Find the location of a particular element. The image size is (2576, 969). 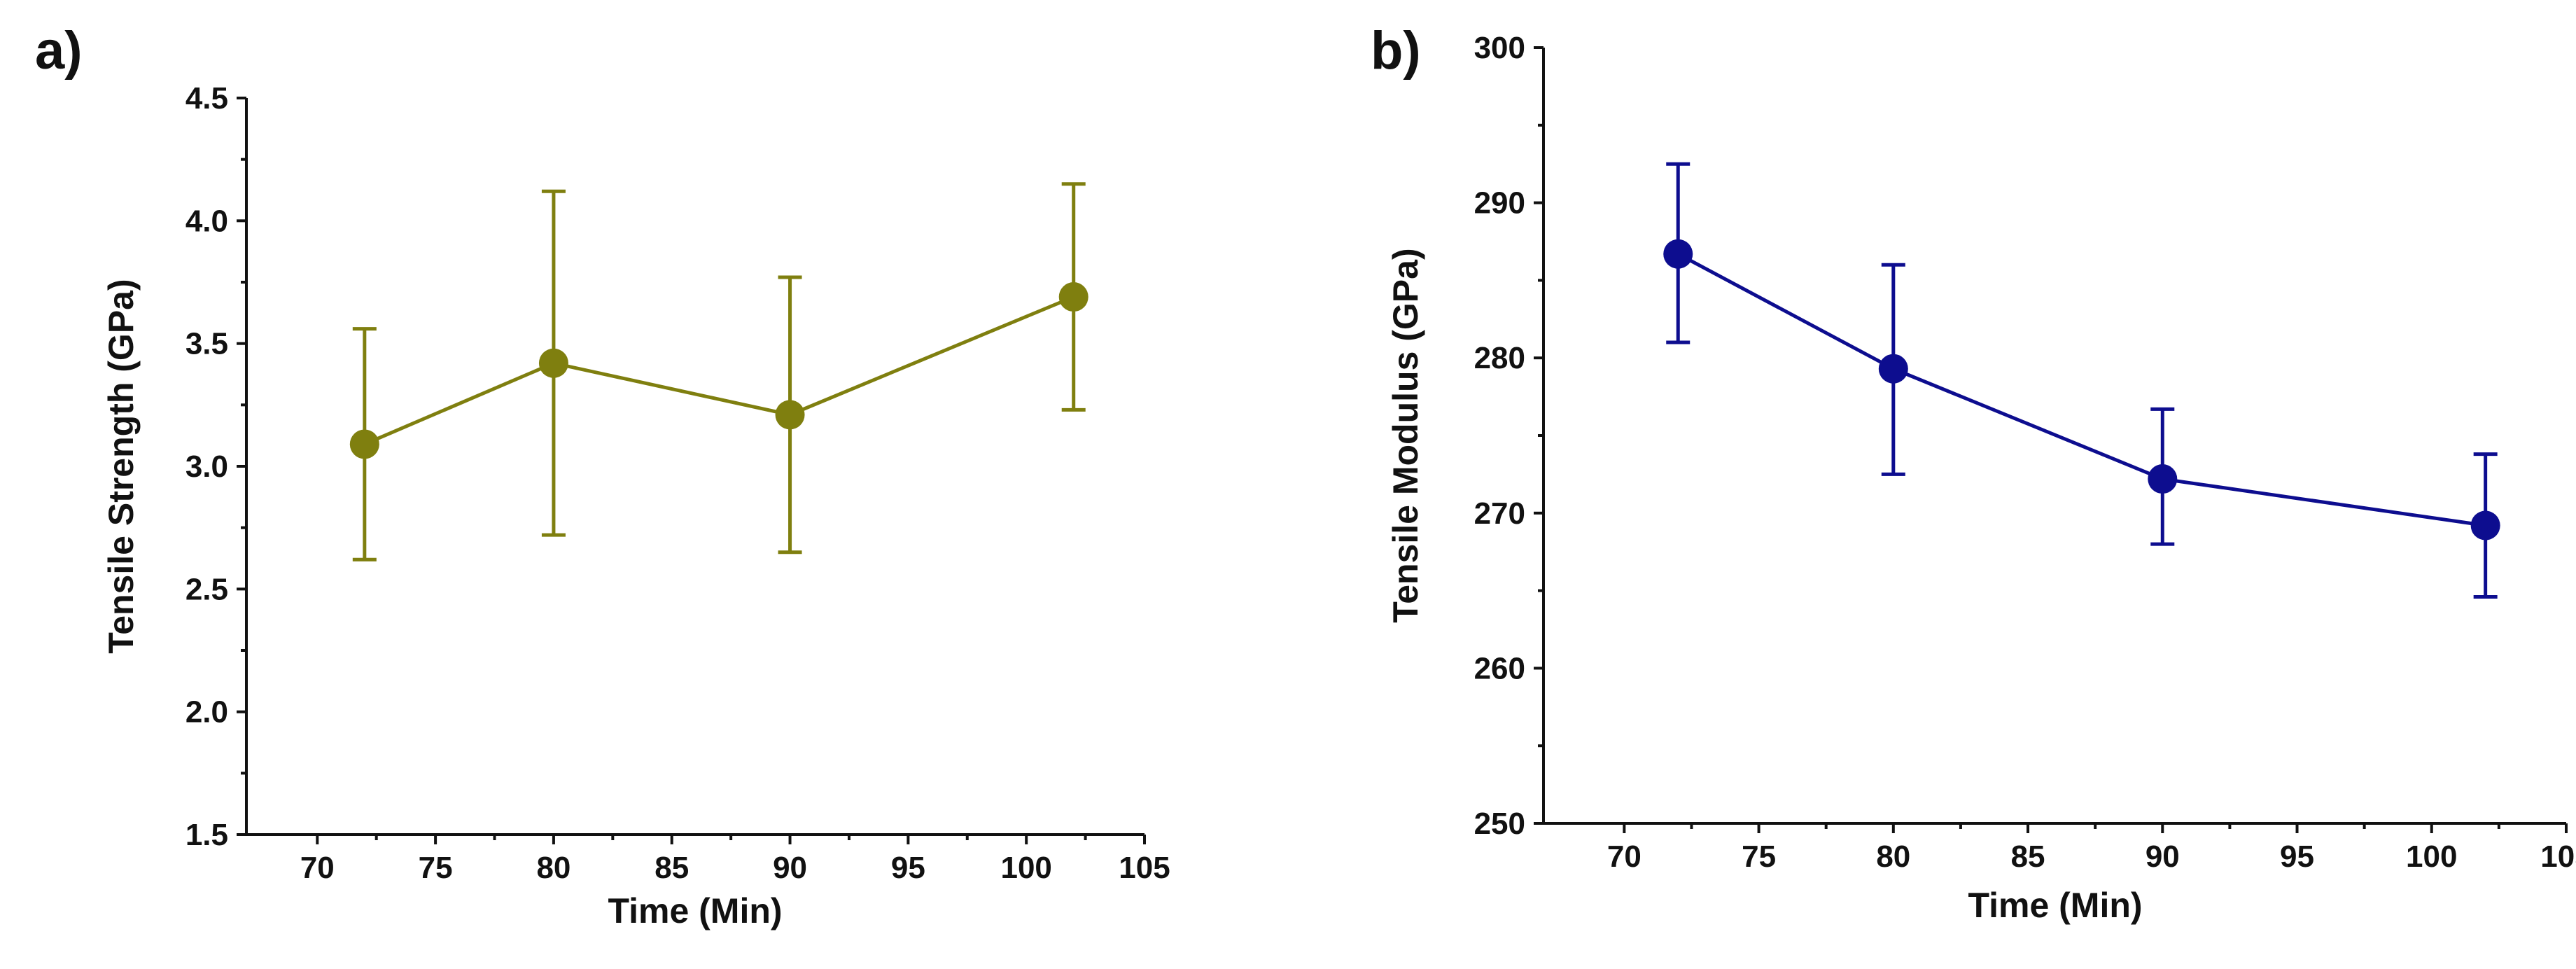

panel-b-label: b) is located at coordinates (1396, 51).